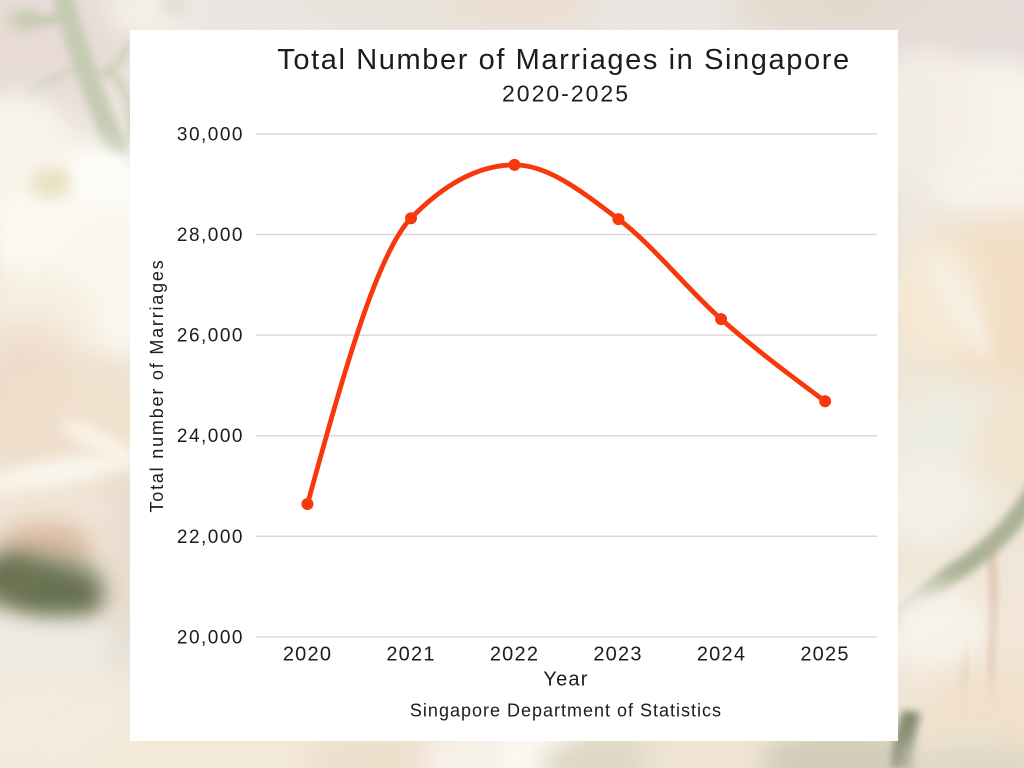  Describe the element at coordinates (210, 537) in the screenshot. I see `svg-text: 22,000` at that location.